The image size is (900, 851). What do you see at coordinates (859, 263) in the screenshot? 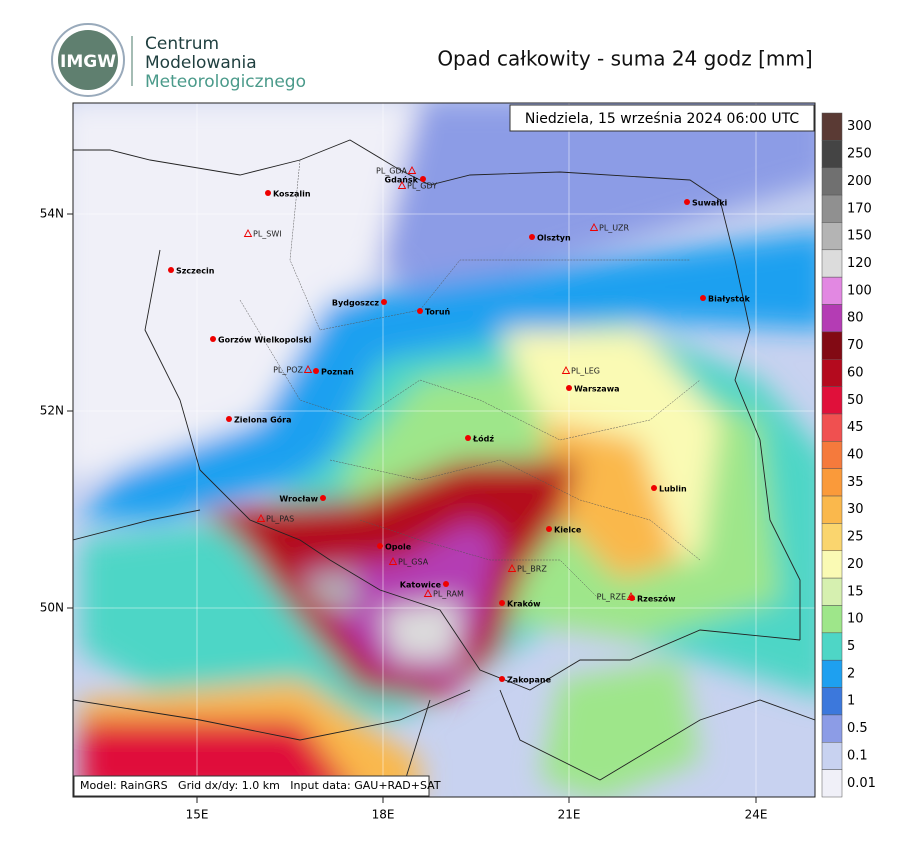
I see `colorbar-label: 120` at bounding box center [859, 263].